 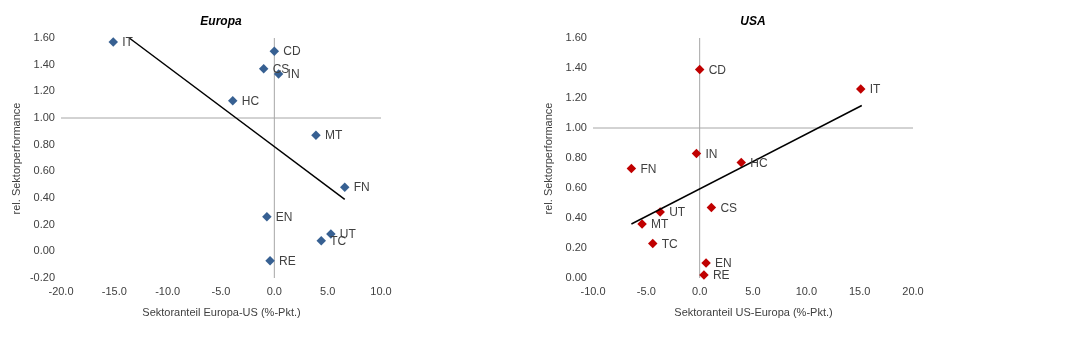 What do you see at coordinates (114, 291) in the screenshot?
I see `x-tick-label: -15.0` at bounding box center [114, 291].